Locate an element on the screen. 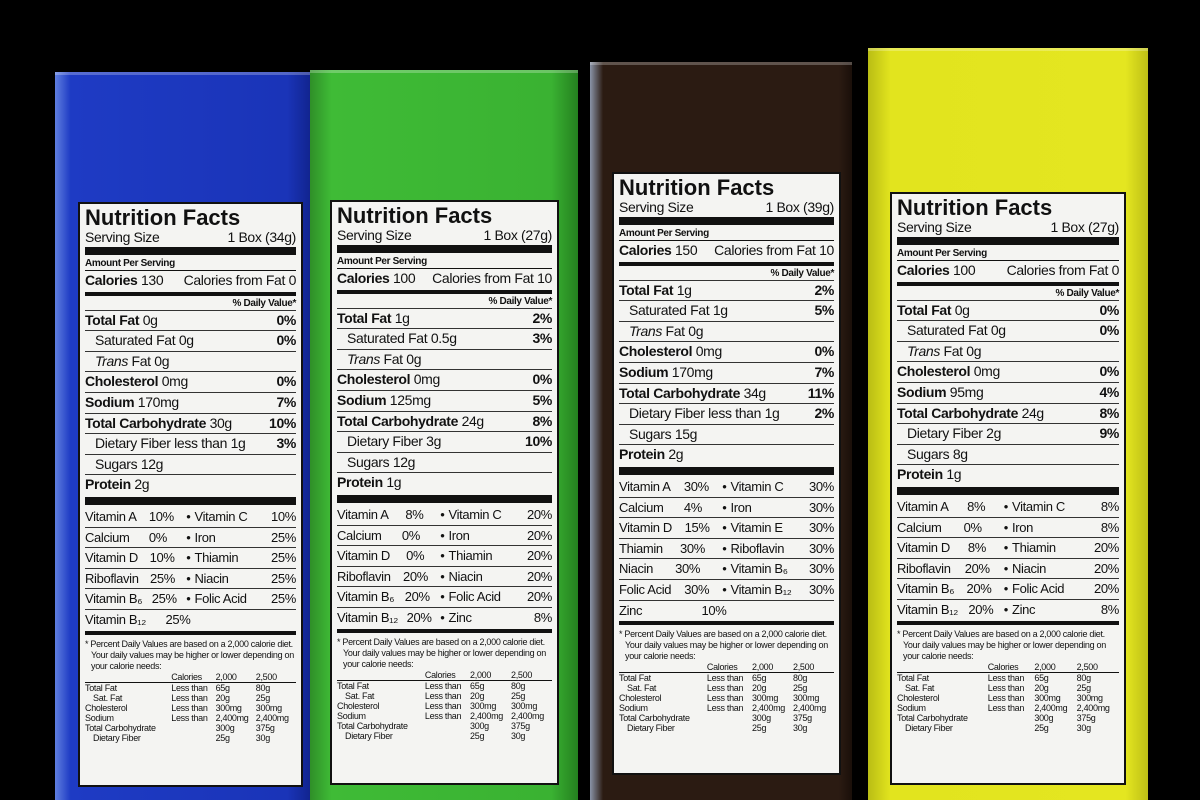 Image resolution: width=1200 pixels, height=800 pixels. nutrient: Cholesterol 0mg is located at coordinates (948, 372).